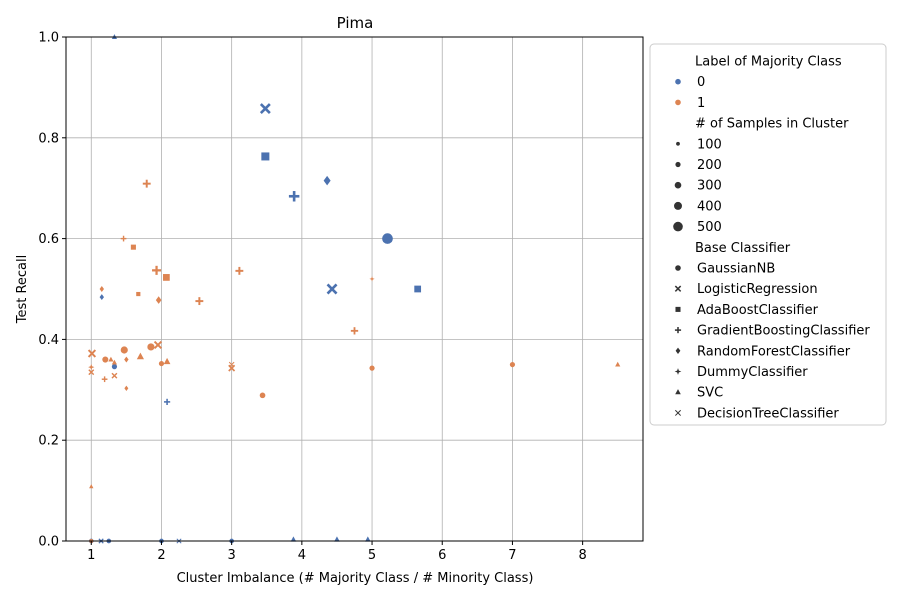 The image size is (900, 600). I want to click on y-tick-label: 0.0, so click(48, 542).